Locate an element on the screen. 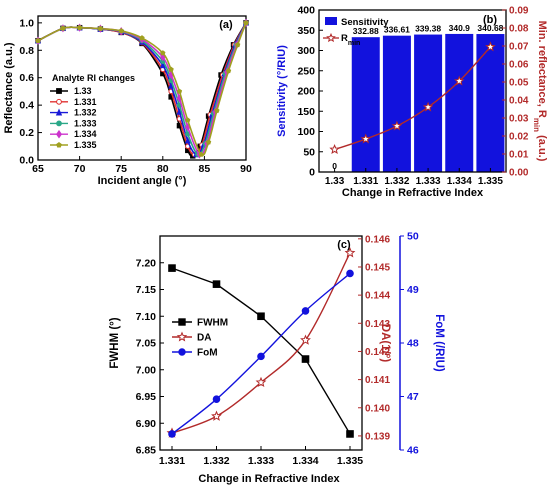 The image size is (550, 494). panel-c-y2-axis-label: DA(1/°) is located at coordinates (385, 343).